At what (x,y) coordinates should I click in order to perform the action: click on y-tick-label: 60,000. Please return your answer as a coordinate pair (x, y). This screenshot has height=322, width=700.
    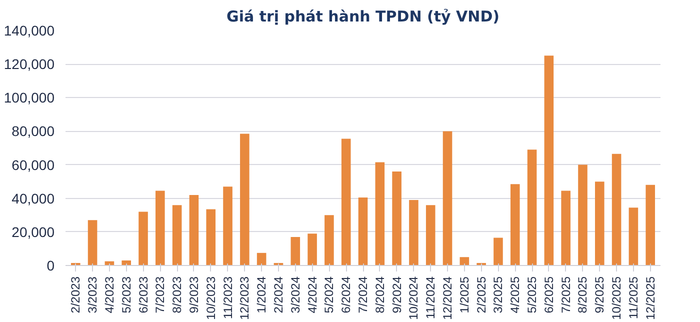
    Looking at the image, I should click on (33, 164).